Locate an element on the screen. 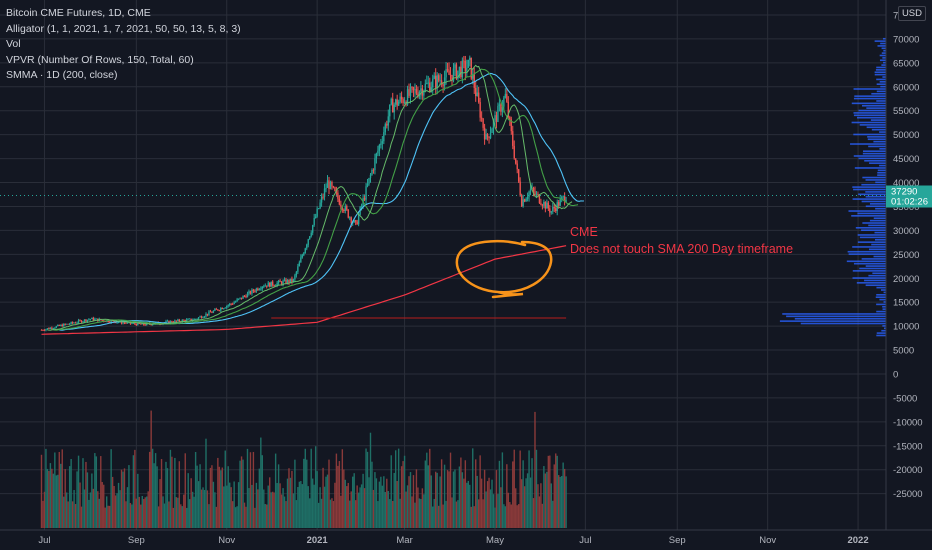 The height and width of the screenshot is (550, 932). x-tick-label: Nov is located at coordinates (767, 540).